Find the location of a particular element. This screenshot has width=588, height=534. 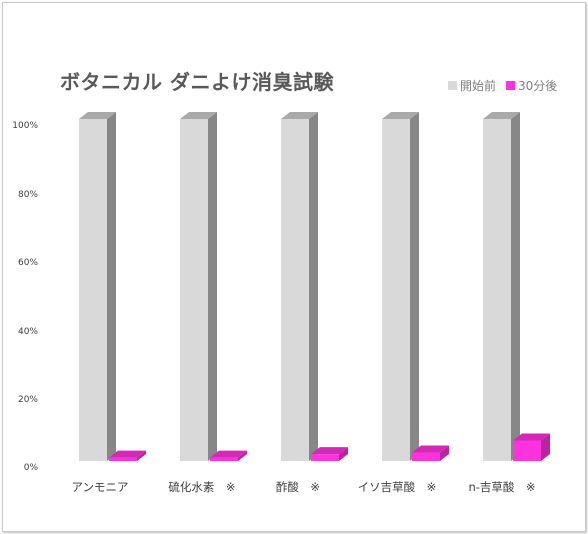

chart-legend: 開始前 30分後 is located at coordinates (502, 85).